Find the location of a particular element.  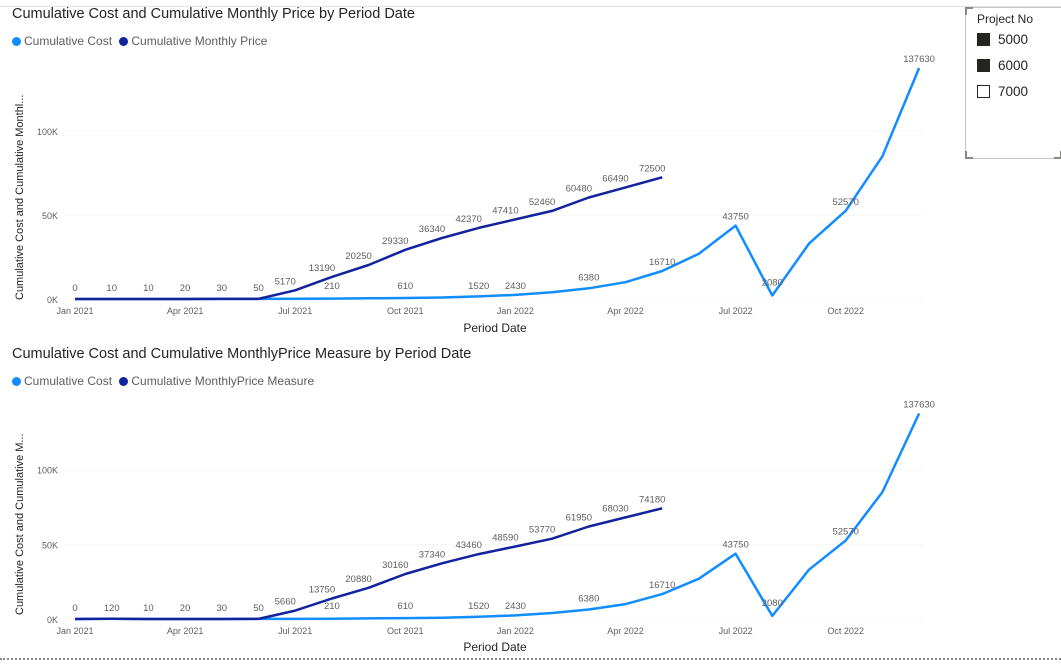

data-label: 6380 is located at coordinates (588, 277).